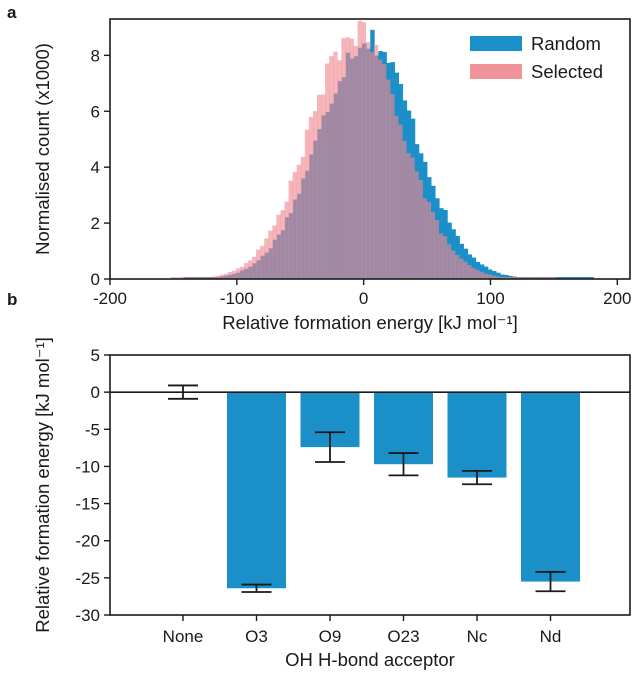 The image size is (633, 675). What do you see at coordinates (87, 615) in the screenshot?
I see `y-tick-label: -30` at bounding box center [87, 615].